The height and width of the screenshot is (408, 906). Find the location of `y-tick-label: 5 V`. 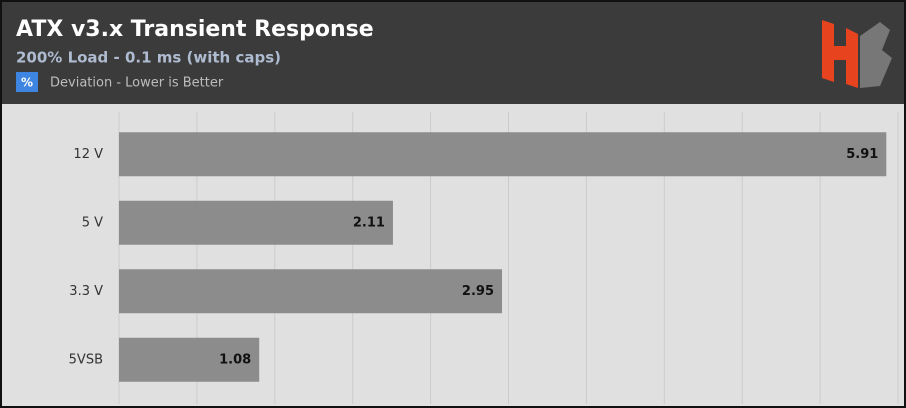

y-tick-label: 5 V is located at coordinates (92, 222).